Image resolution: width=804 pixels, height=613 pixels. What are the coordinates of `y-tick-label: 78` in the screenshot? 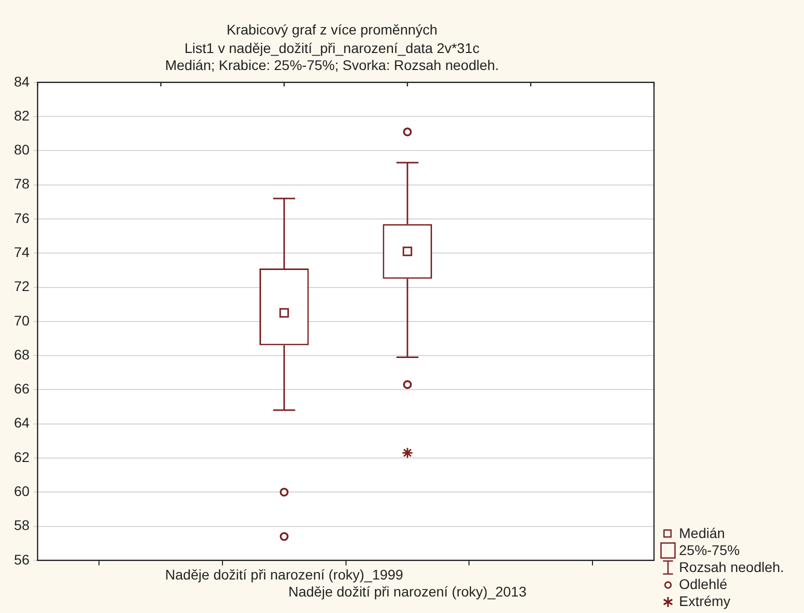 It's located at (22, 184).